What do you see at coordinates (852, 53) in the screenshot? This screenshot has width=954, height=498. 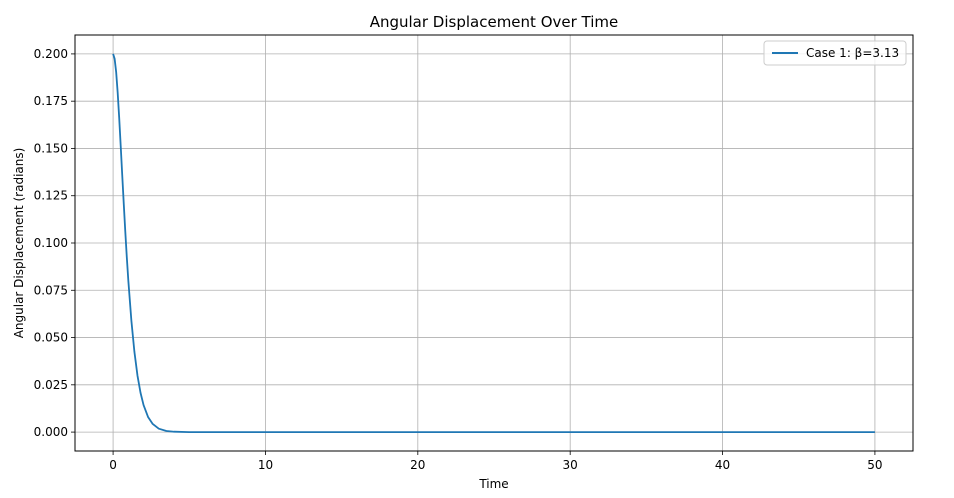 I see `legend-label: Case 1: β=3.13` at bounding box center [852, 53].